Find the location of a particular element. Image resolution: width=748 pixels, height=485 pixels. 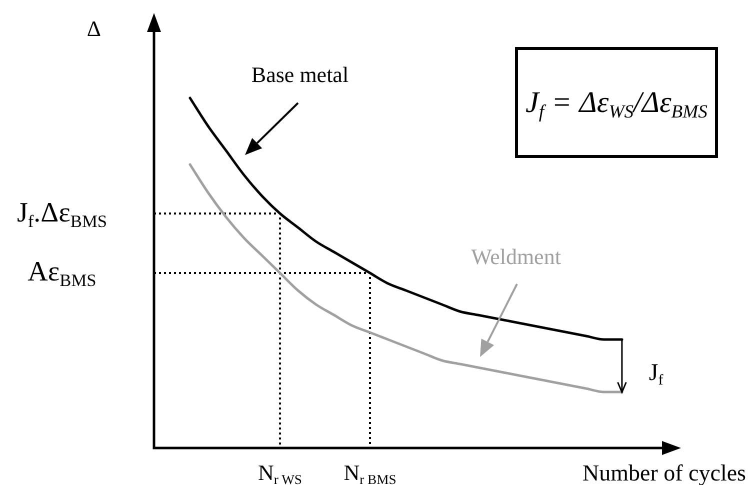

x-tick-label: N$_{r BMS}$ is located at coordinates (370, 472).